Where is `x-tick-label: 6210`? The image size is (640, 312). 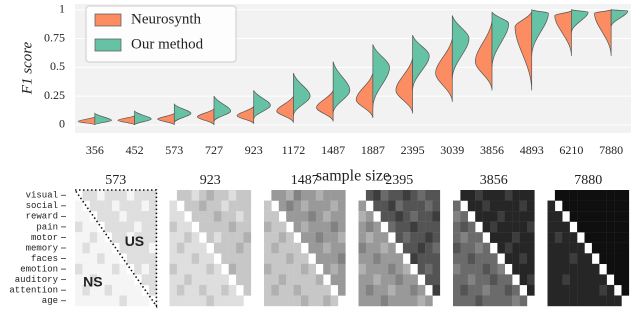 x-tick-label: 6210 is located at coordinates (571, 150).